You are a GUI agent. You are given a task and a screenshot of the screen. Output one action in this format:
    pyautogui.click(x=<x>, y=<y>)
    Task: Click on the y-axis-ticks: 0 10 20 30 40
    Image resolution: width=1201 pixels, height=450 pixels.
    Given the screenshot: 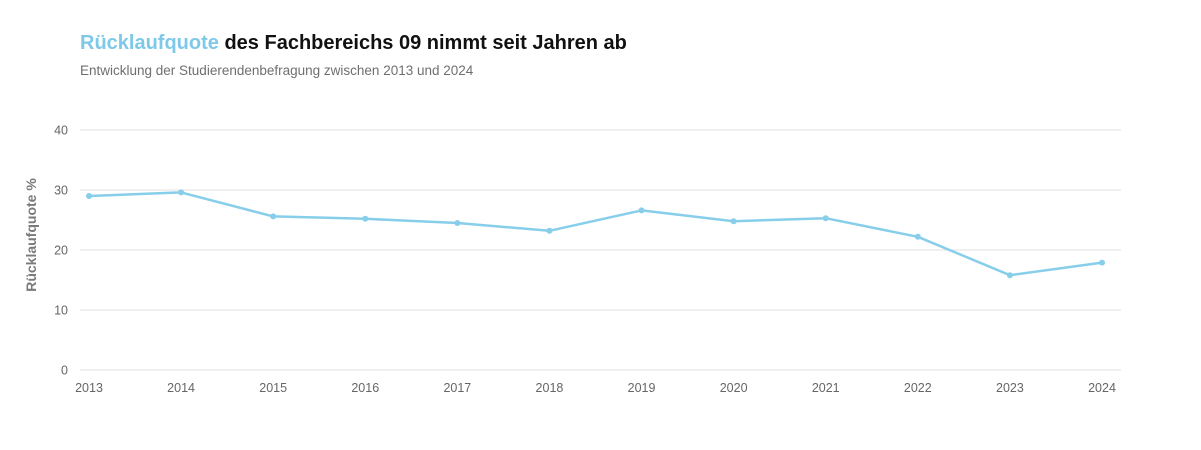 What is the action you would take?
    pyautogui.click(x=61, y=251)
    